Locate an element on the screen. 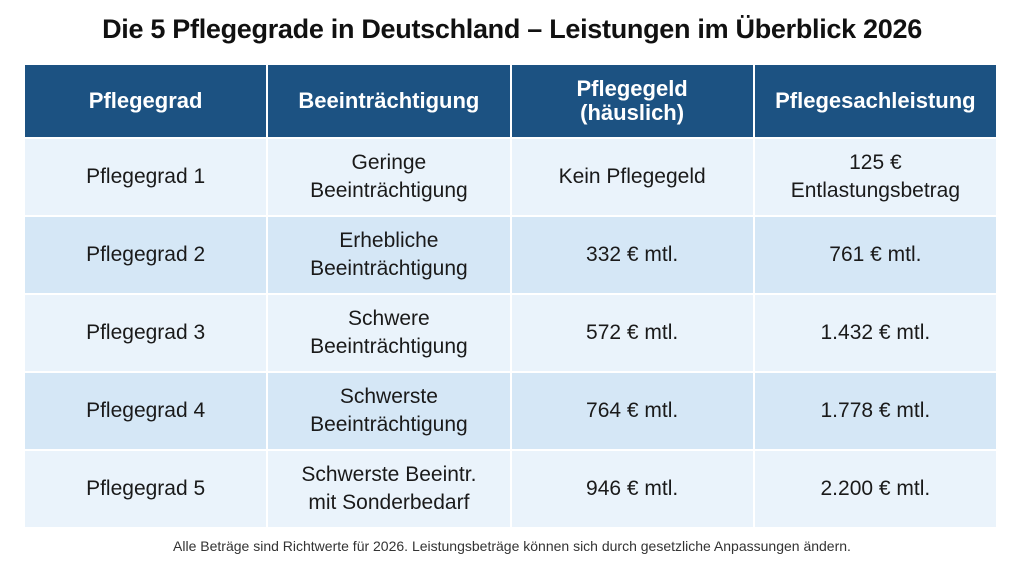 The height and width of the screenshot is (572, 1024). cell-beeintraechtigung: Erhebliche Beeinträchtigung is located at coordinates (389, 255).